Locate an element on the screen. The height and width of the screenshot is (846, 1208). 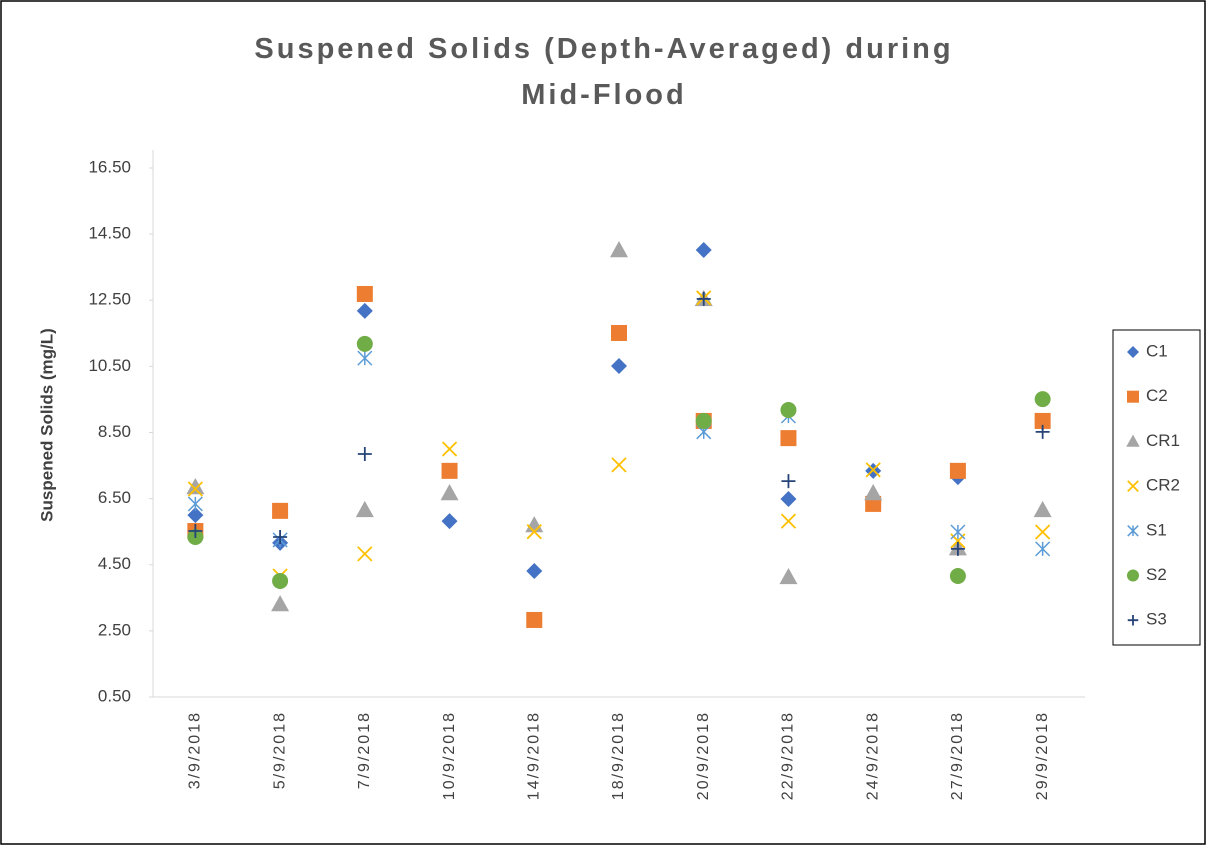
legend-label: C2 is located at coordinates (1157, 395).